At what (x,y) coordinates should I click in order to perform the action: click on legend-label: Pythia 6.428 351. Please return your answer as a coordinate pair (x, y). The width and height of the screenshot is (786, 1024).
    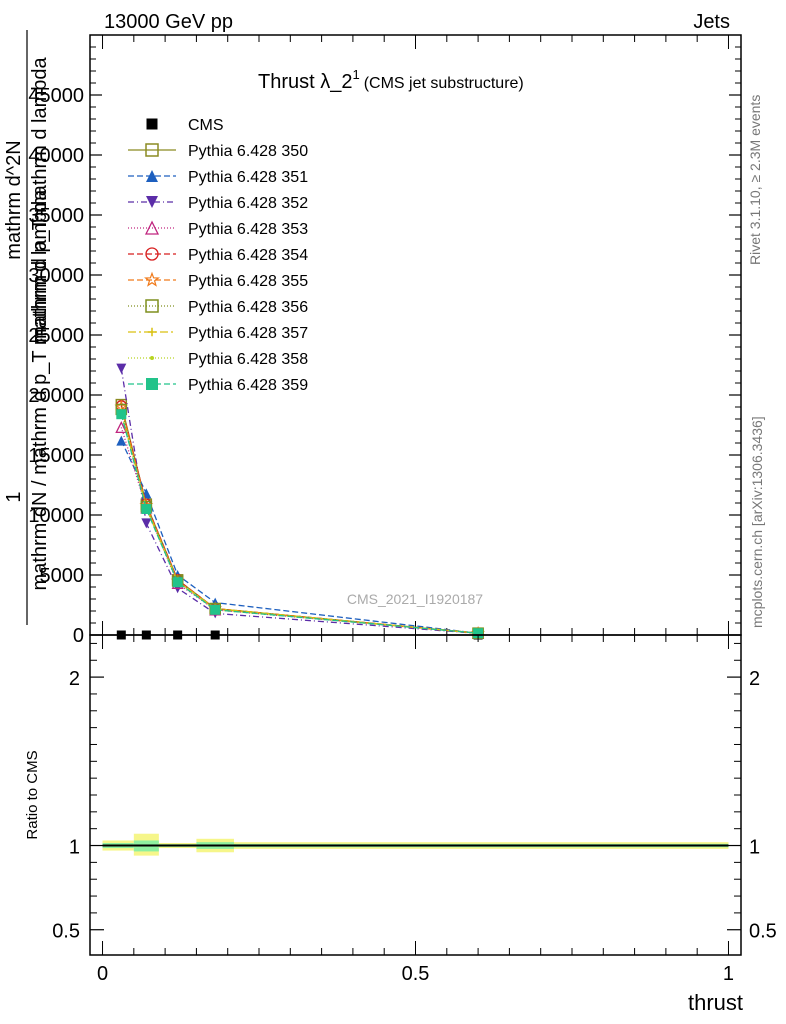
    Looking at the image, I should click on (248, 177).